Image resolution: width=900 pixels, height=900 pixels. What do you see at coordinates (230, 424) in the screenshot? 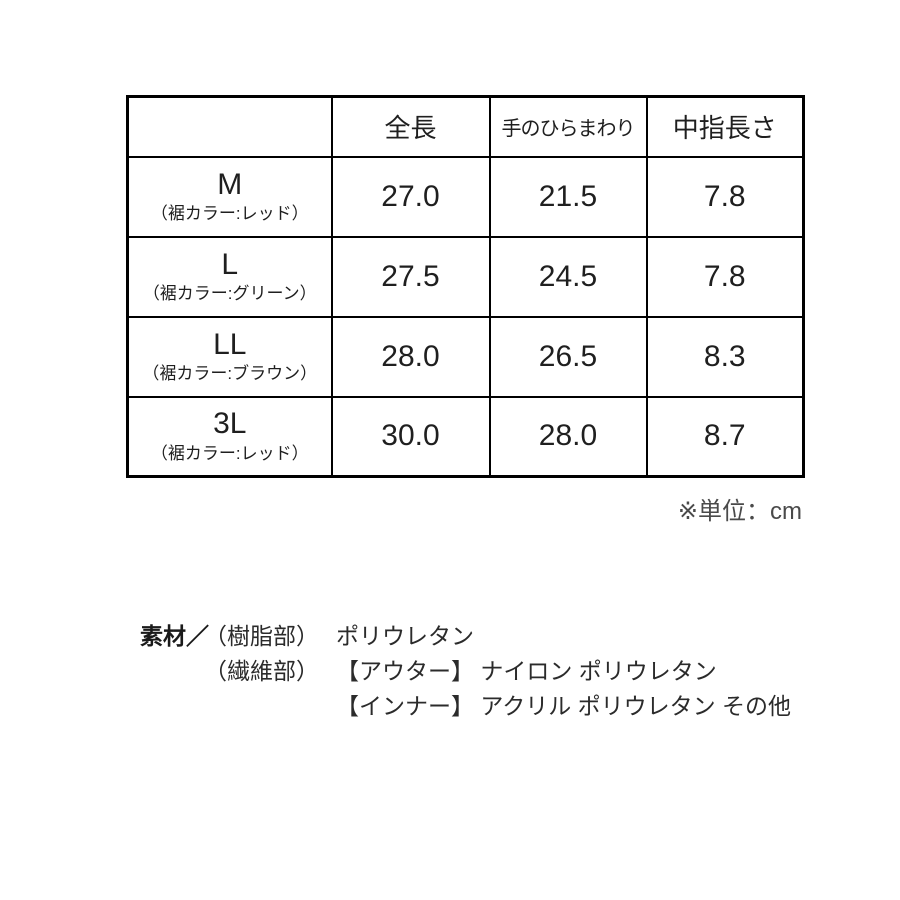
I see `size-name: 3L` at bounding box center [230, 424].